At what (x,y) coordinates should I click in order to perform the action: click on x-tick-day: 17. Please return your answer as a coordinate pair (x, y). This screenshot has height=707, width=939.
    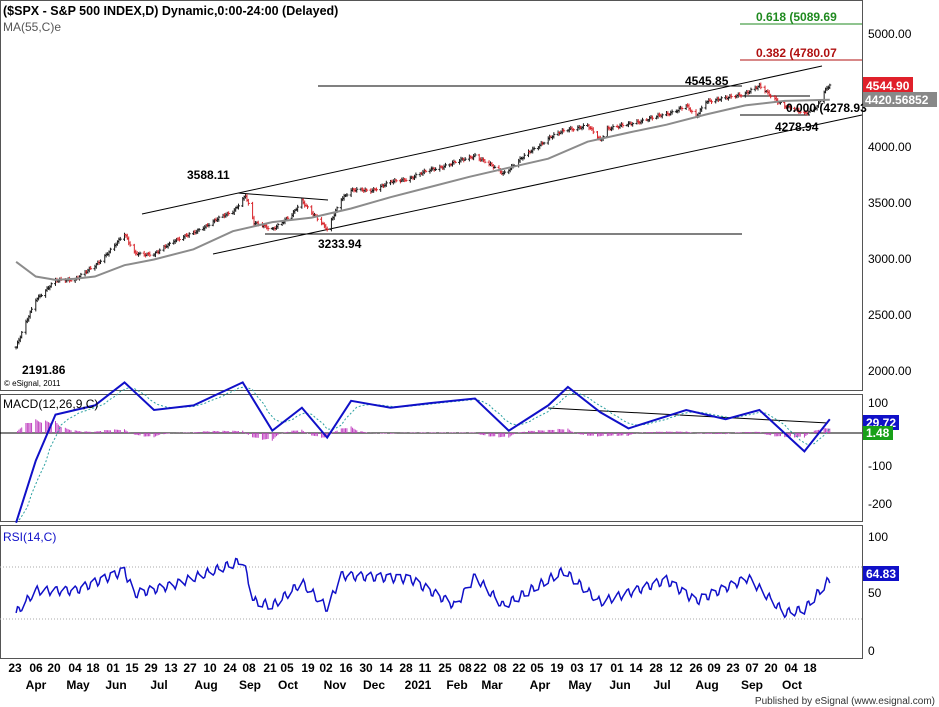
    Looking at the image, I should click on (596, 668).